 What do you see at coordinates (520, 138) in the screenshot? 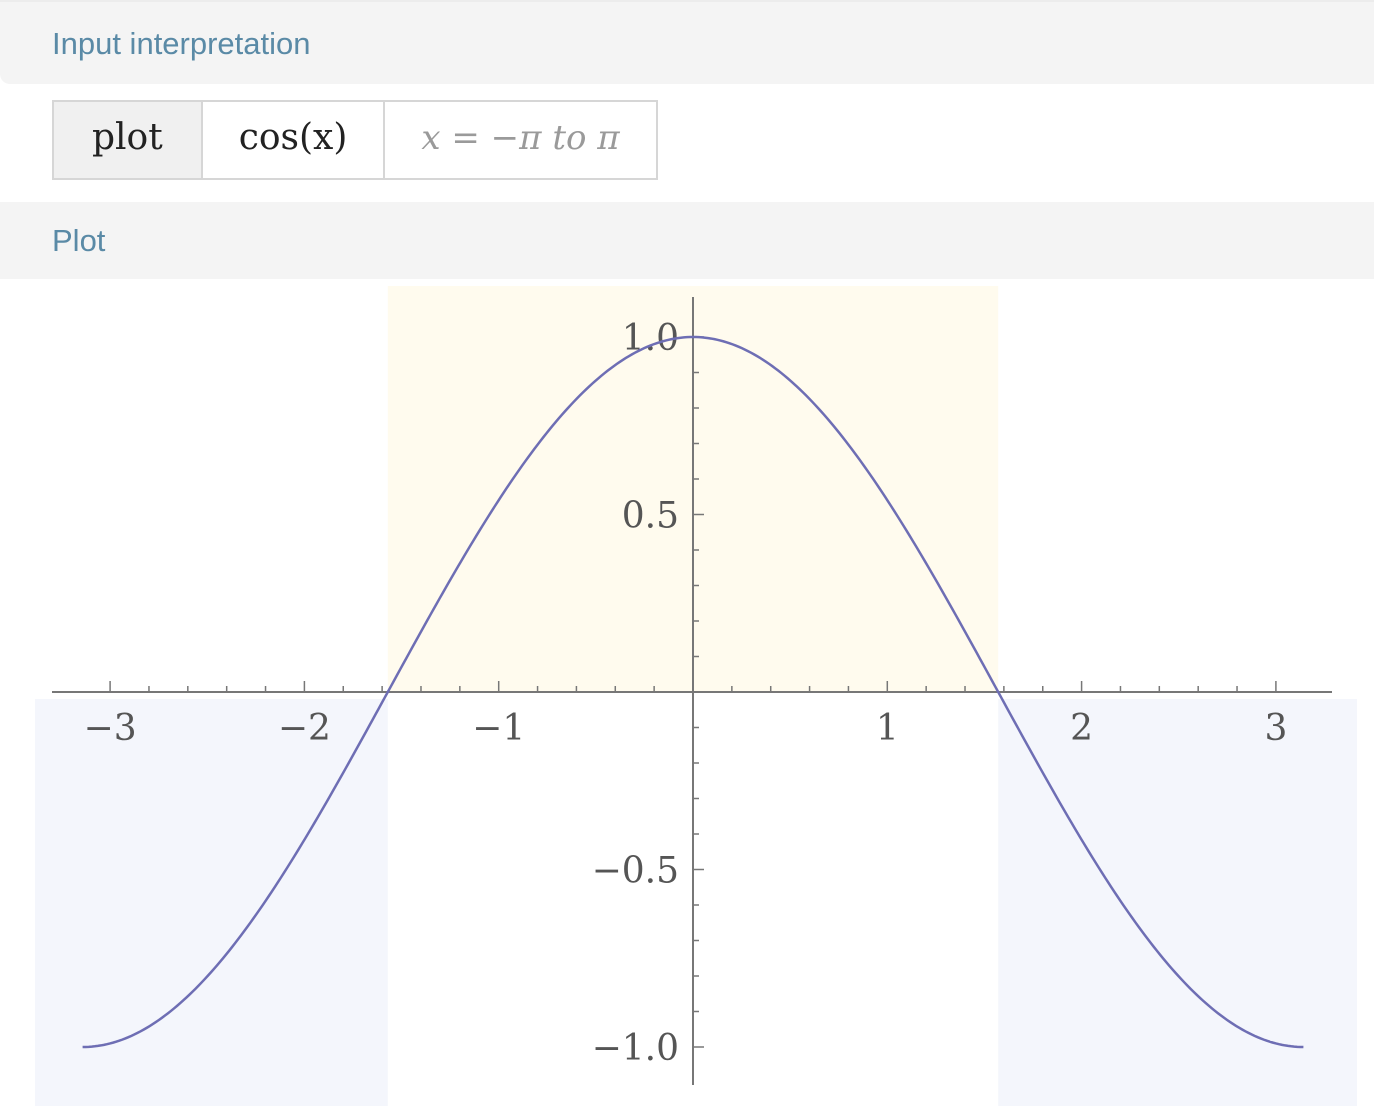
I see `interpretation-range: x = −π to π` at bounding box center [520, 138].